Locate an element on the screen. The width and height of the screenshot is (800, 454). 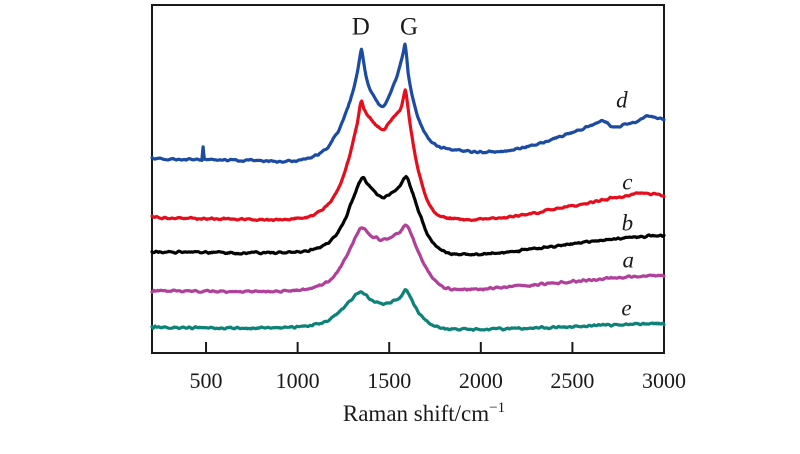
x-axis-title: Raman shift/cm−1 is located at coordinates (424, 413).